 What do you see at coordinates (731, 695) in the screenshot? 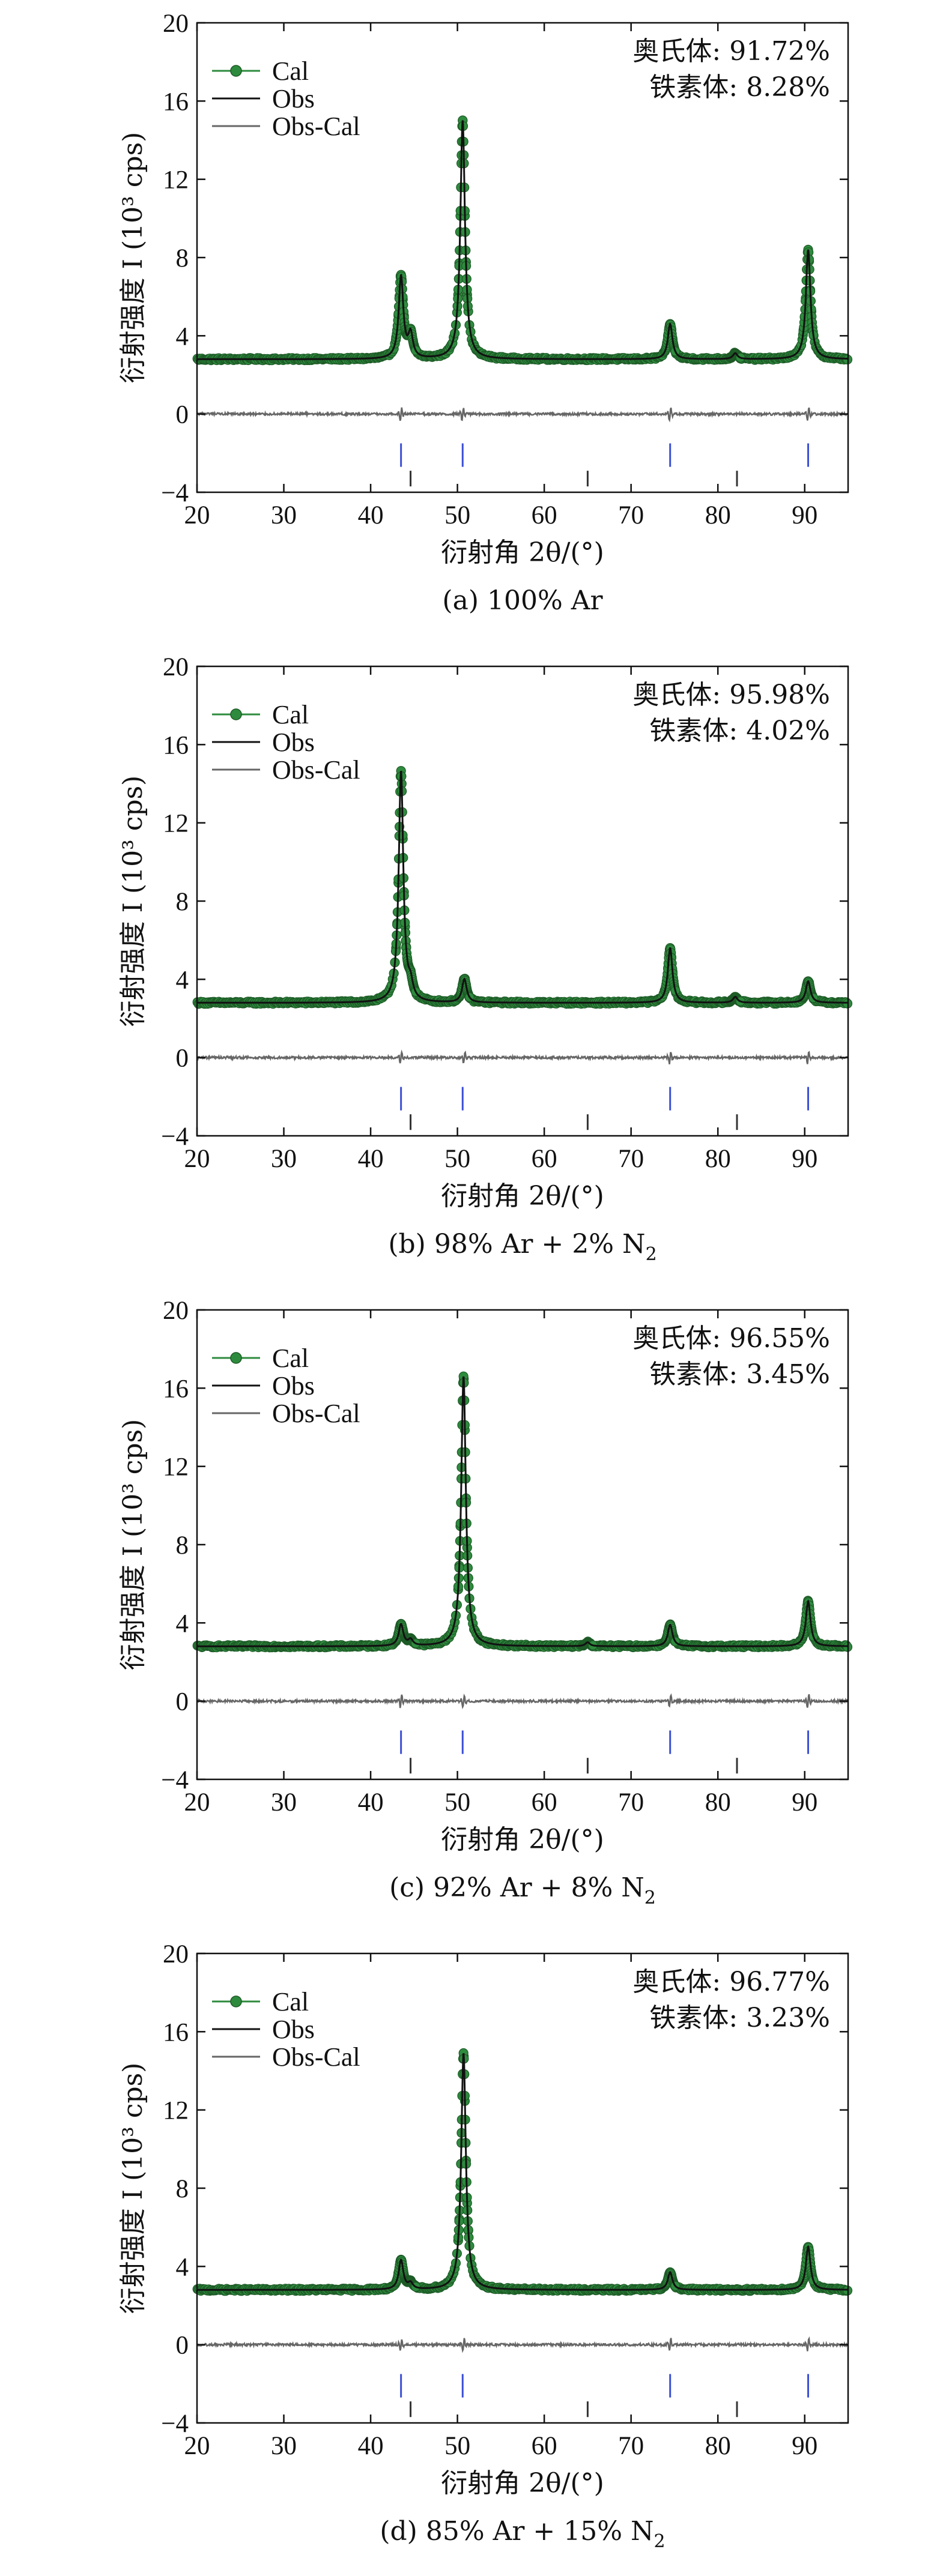
I see `austenite-fraction: 奥氏体: 95.98%` at bounding box center [731, 695].